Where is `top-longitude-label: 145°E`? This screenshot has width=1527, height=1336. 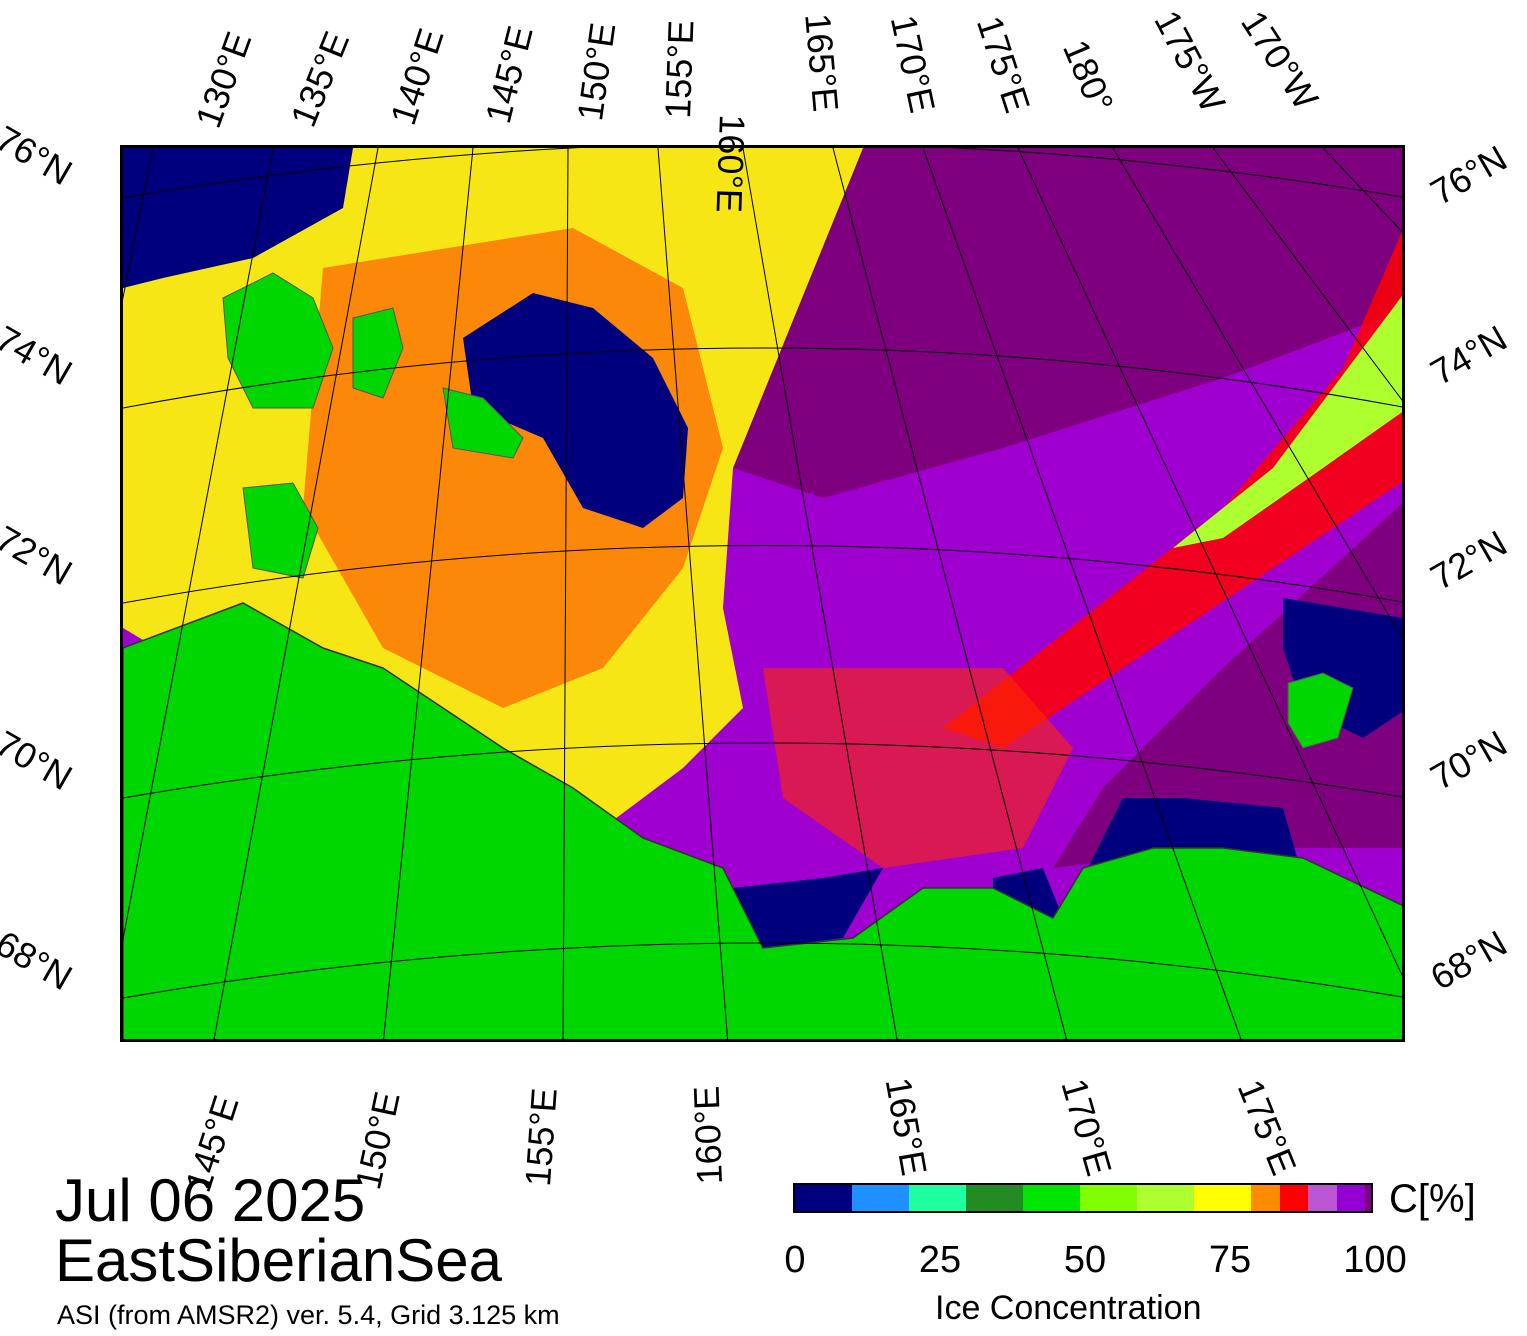
top-longitude-label: 145°E is located at coordinates (509, 74).